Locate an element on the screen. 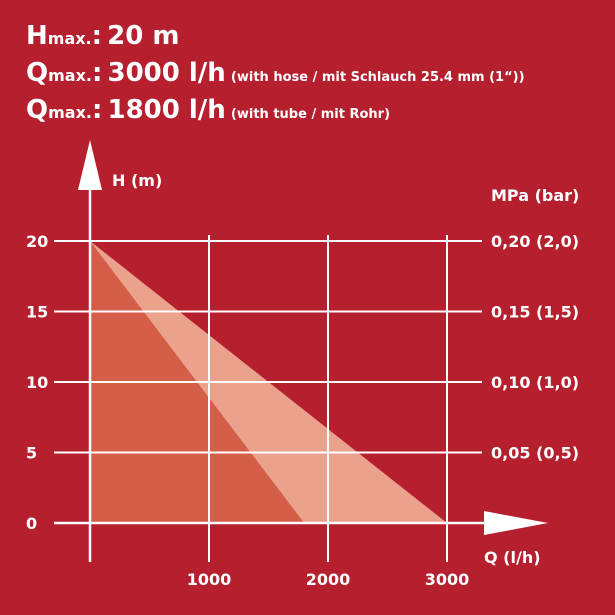 The image size is (615, 615). y2-axis-title: MPa (bar) is located at coordinates (535, 195).